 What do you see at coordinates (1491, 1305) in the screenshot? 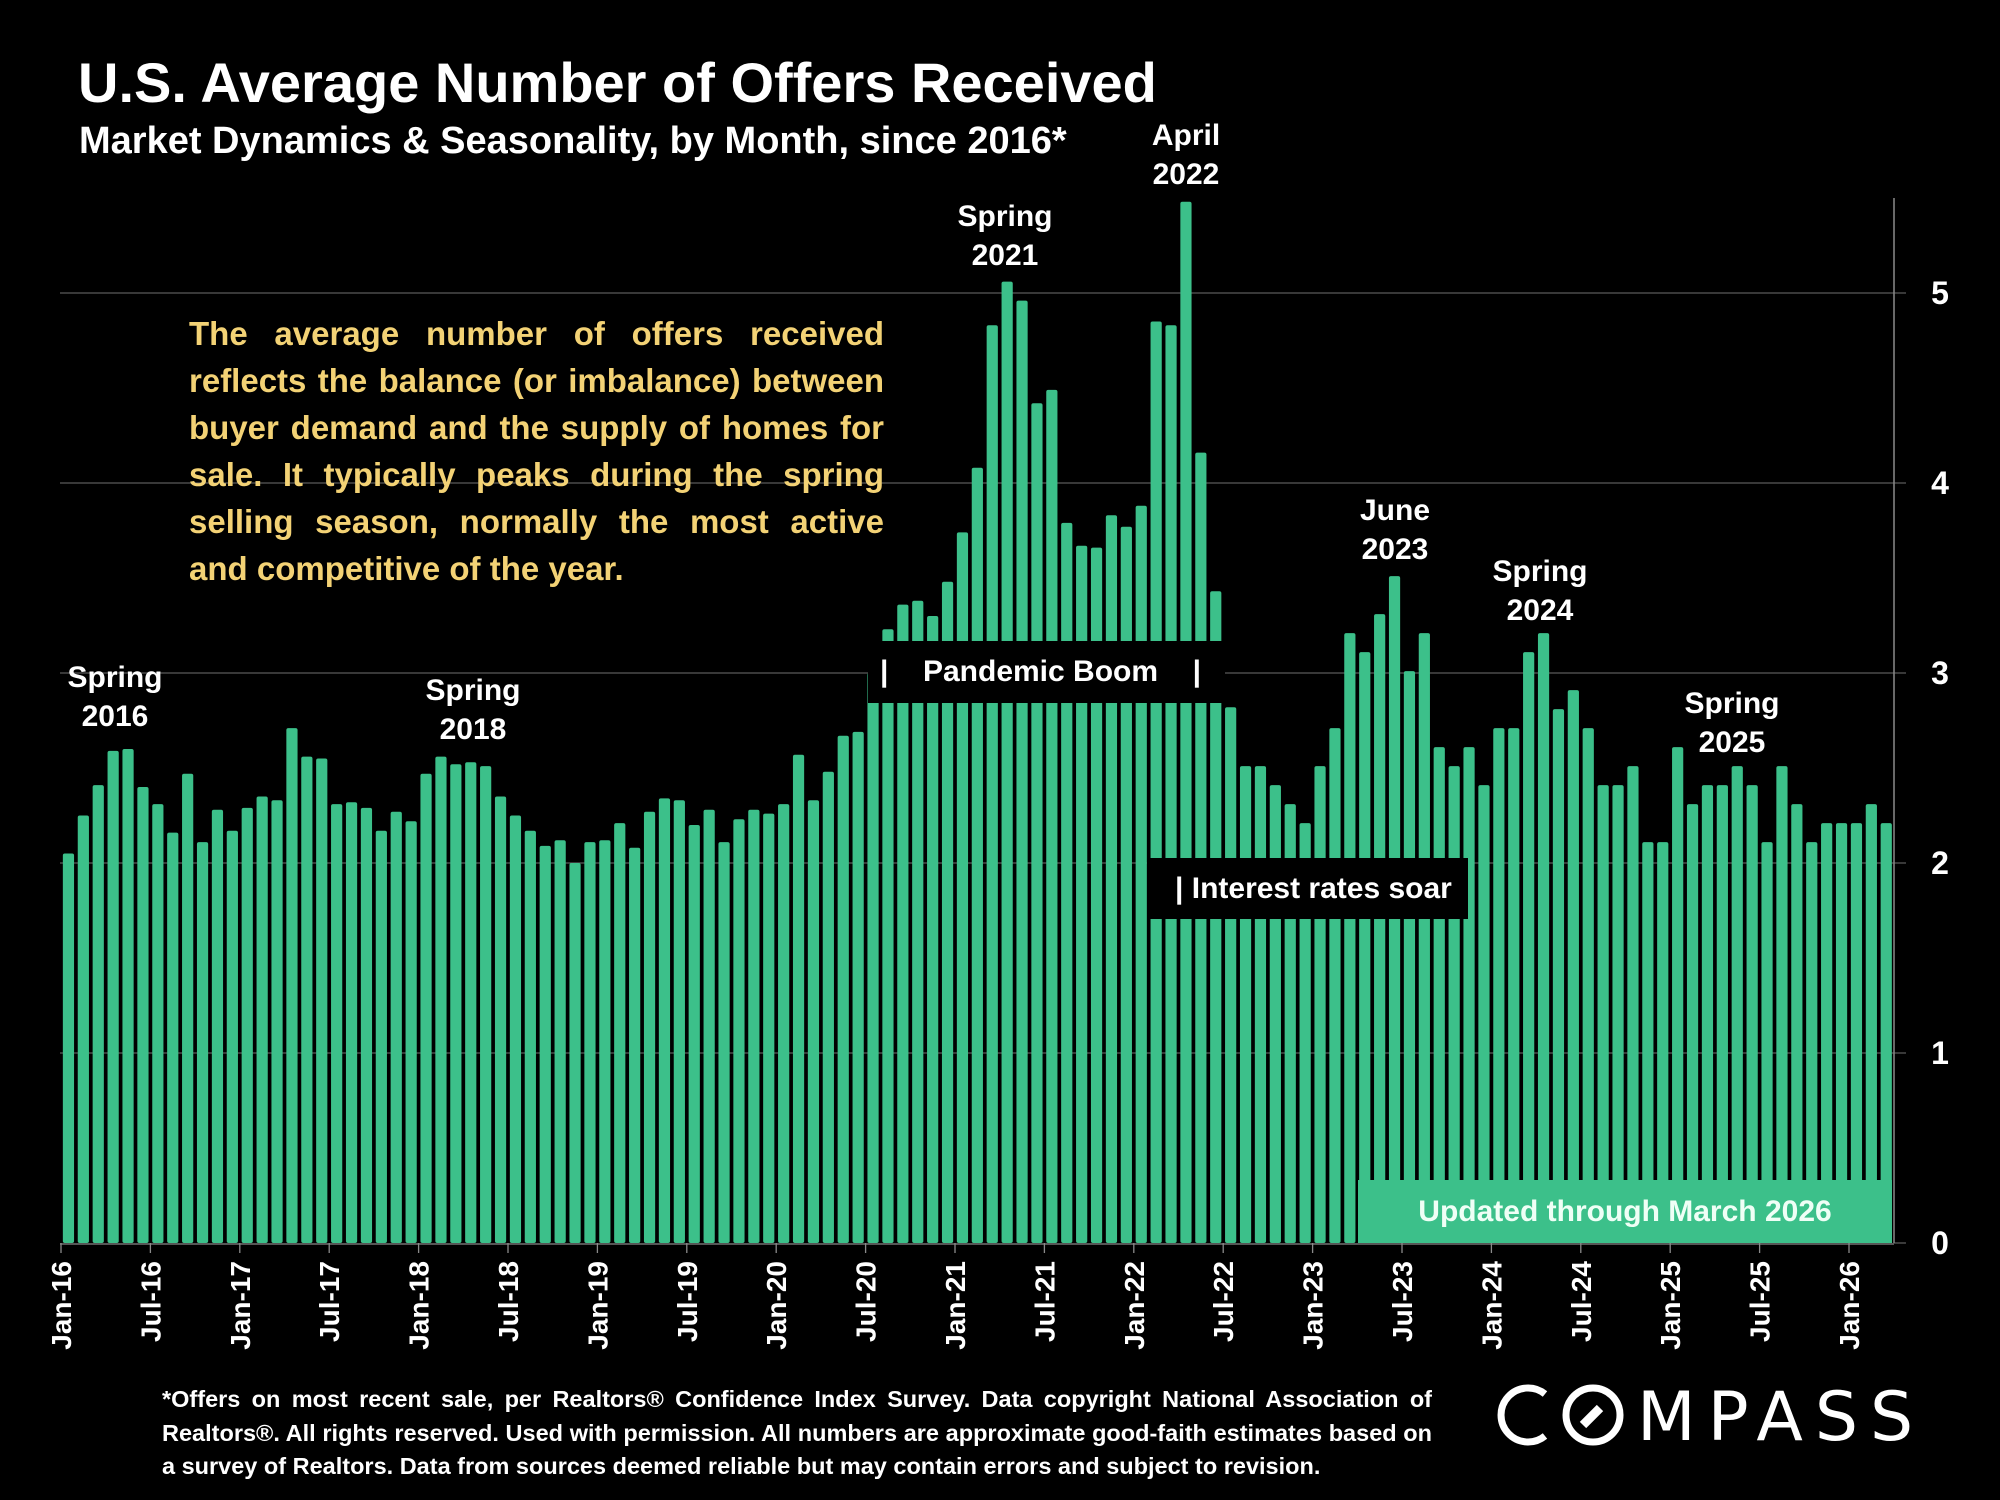
I see `x-tick-label: Jan-24` at bounding box center [1491, 1305].